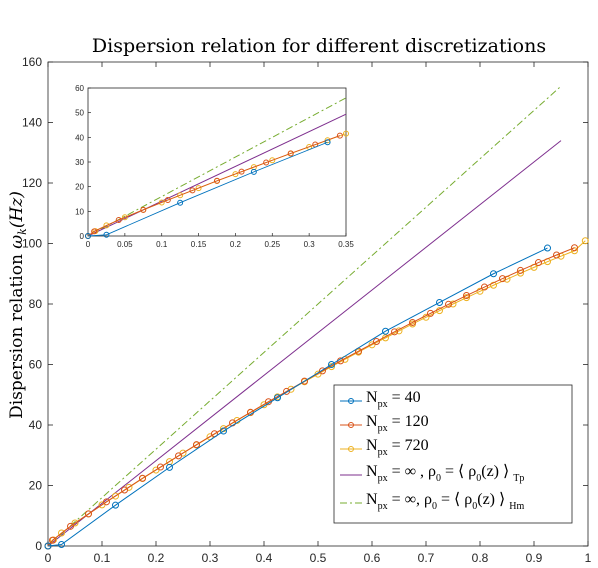 The width and height of the screenshot is (598, 568). Describe the element at coordinates (82, 236) in the screenshot. I see `inset-y-tick-label: 0` at that location.